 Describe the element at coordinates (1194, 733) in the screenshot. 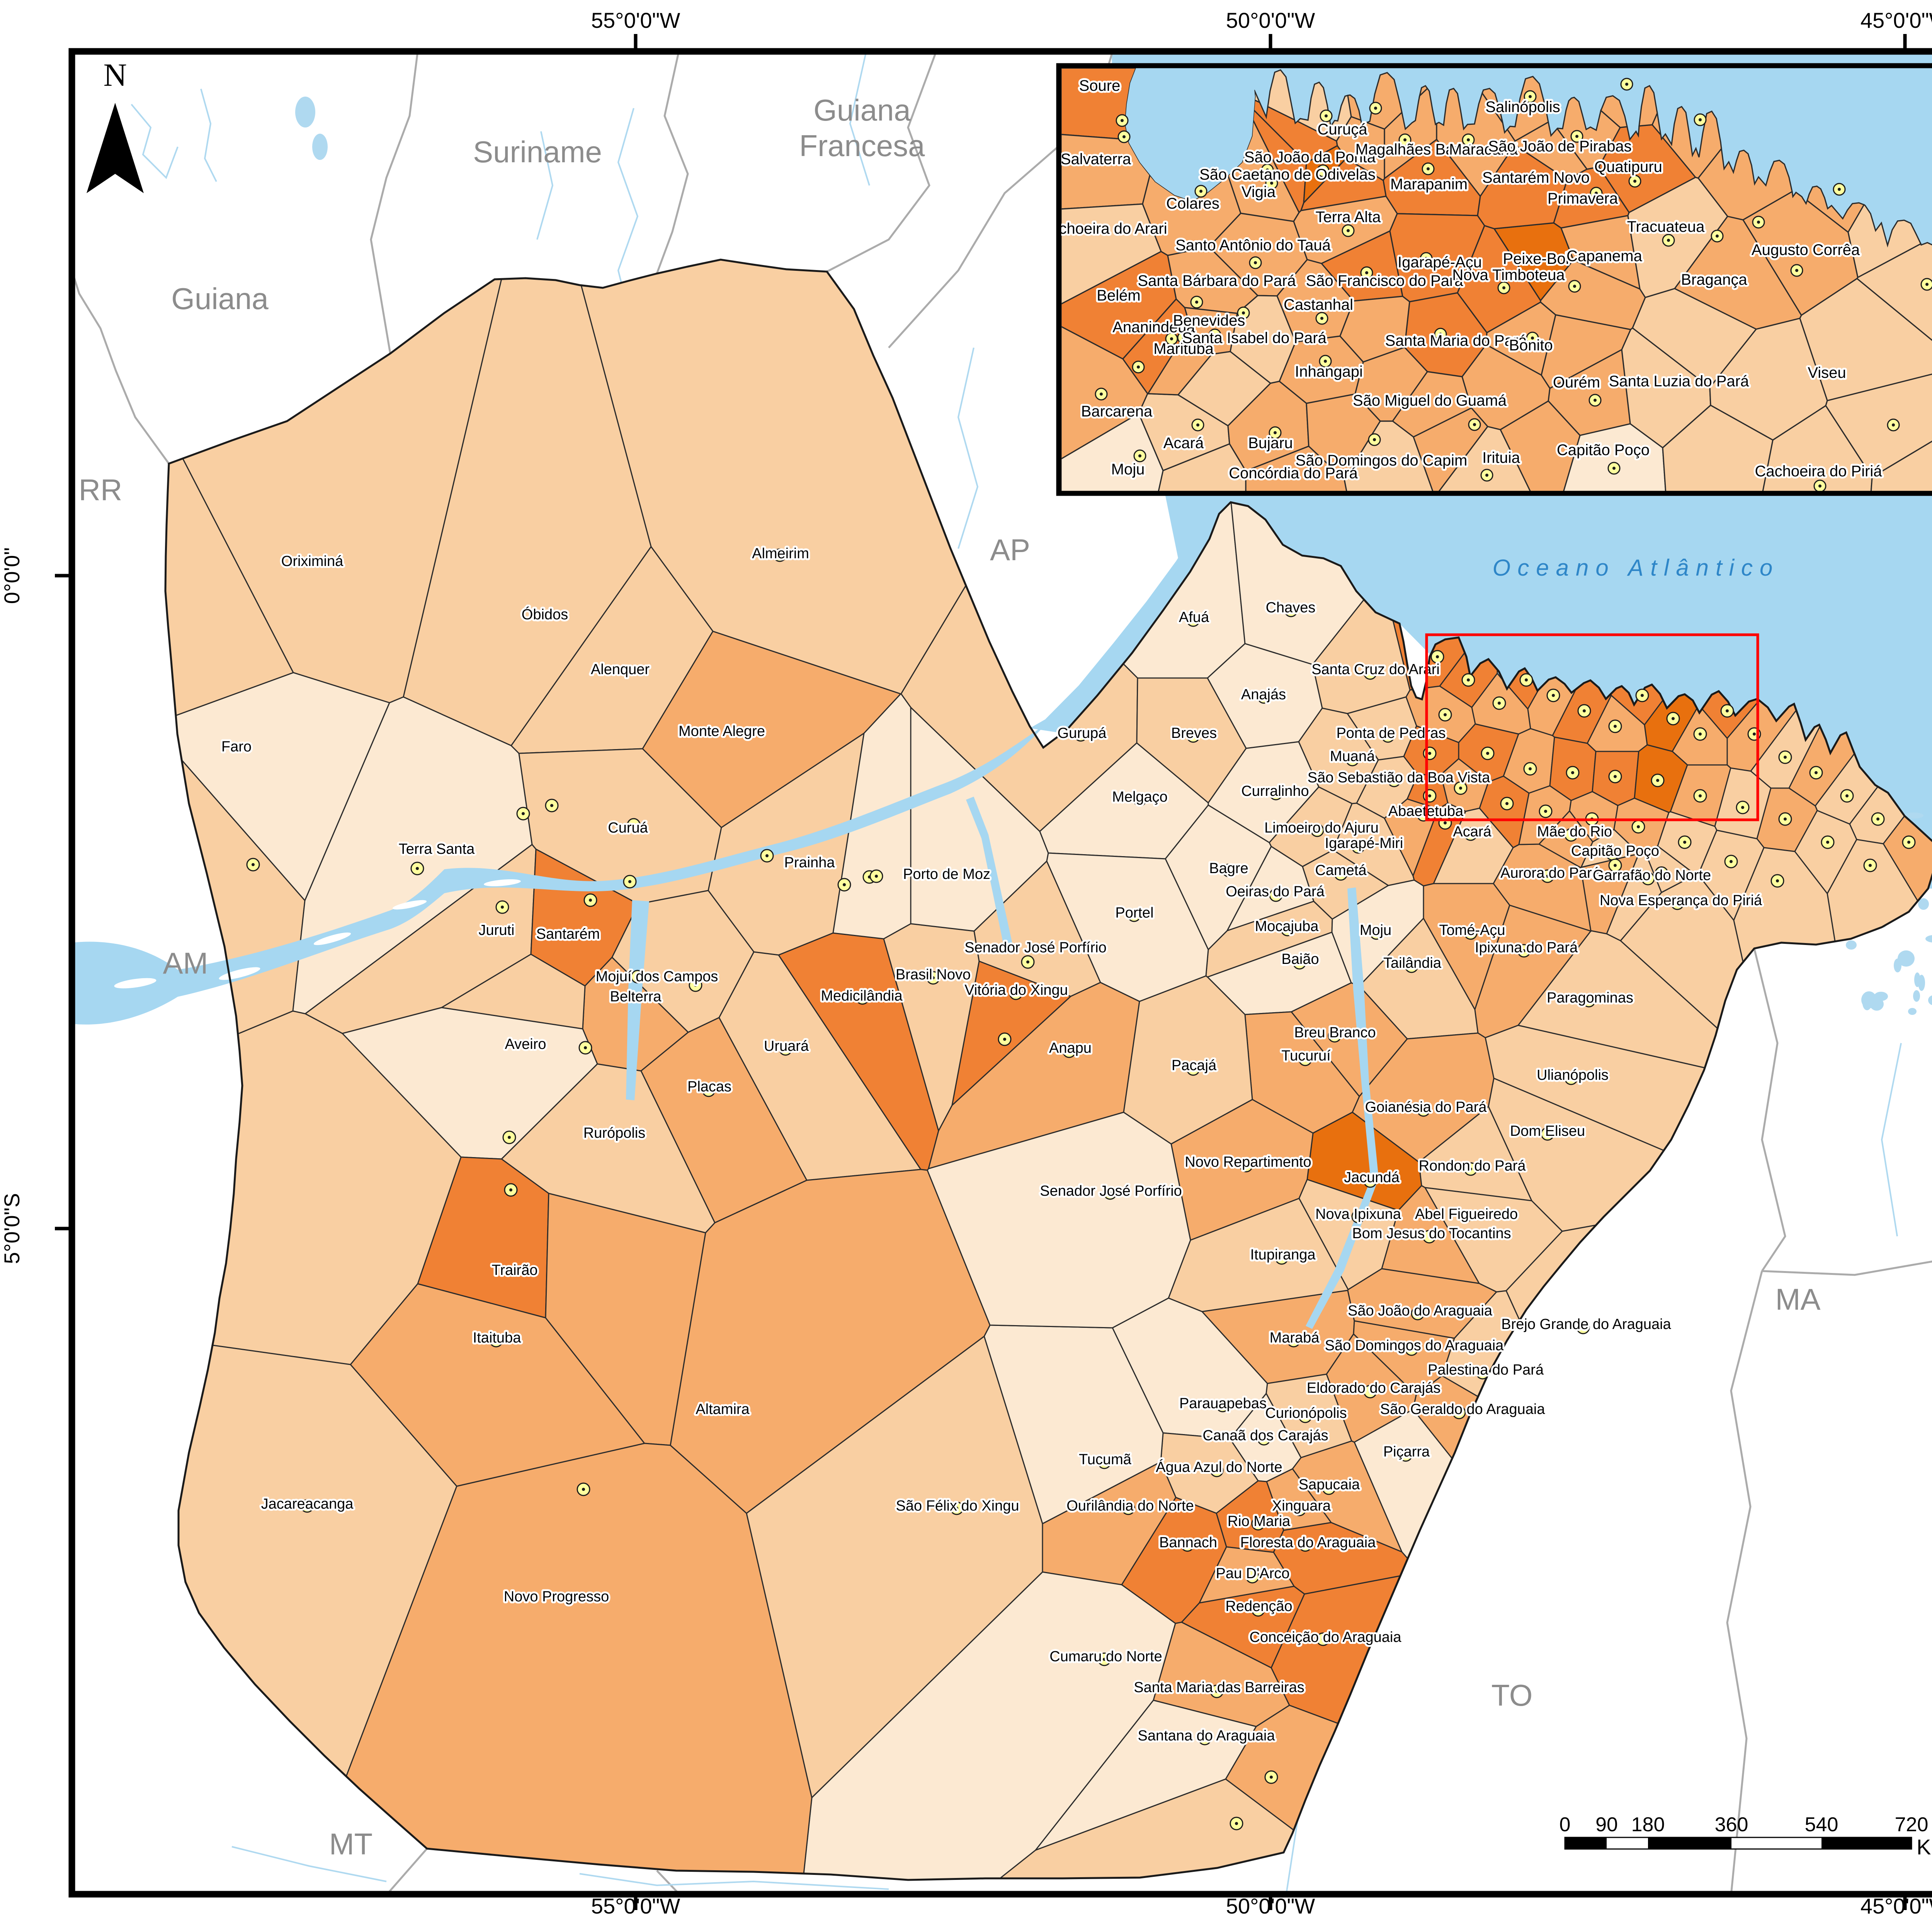

I see `svg-text: Breves` at that location.